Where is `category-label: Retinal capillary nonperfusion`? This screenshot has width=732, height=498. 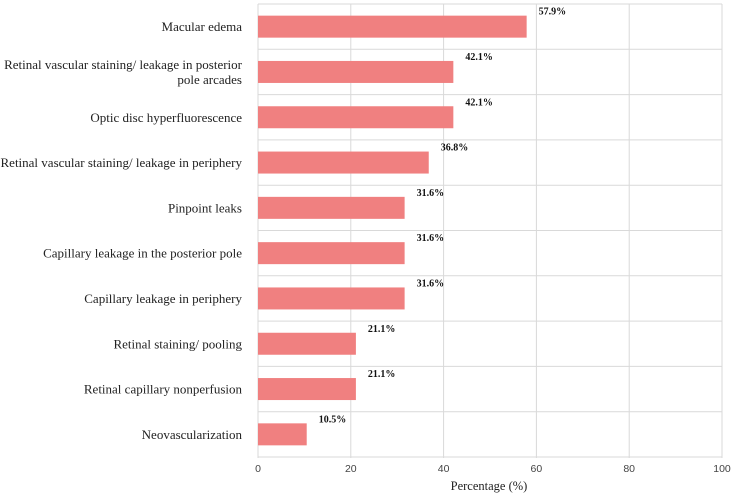 category-label: Retinal capillary nonperfusion is located at coordinates (163, 389).